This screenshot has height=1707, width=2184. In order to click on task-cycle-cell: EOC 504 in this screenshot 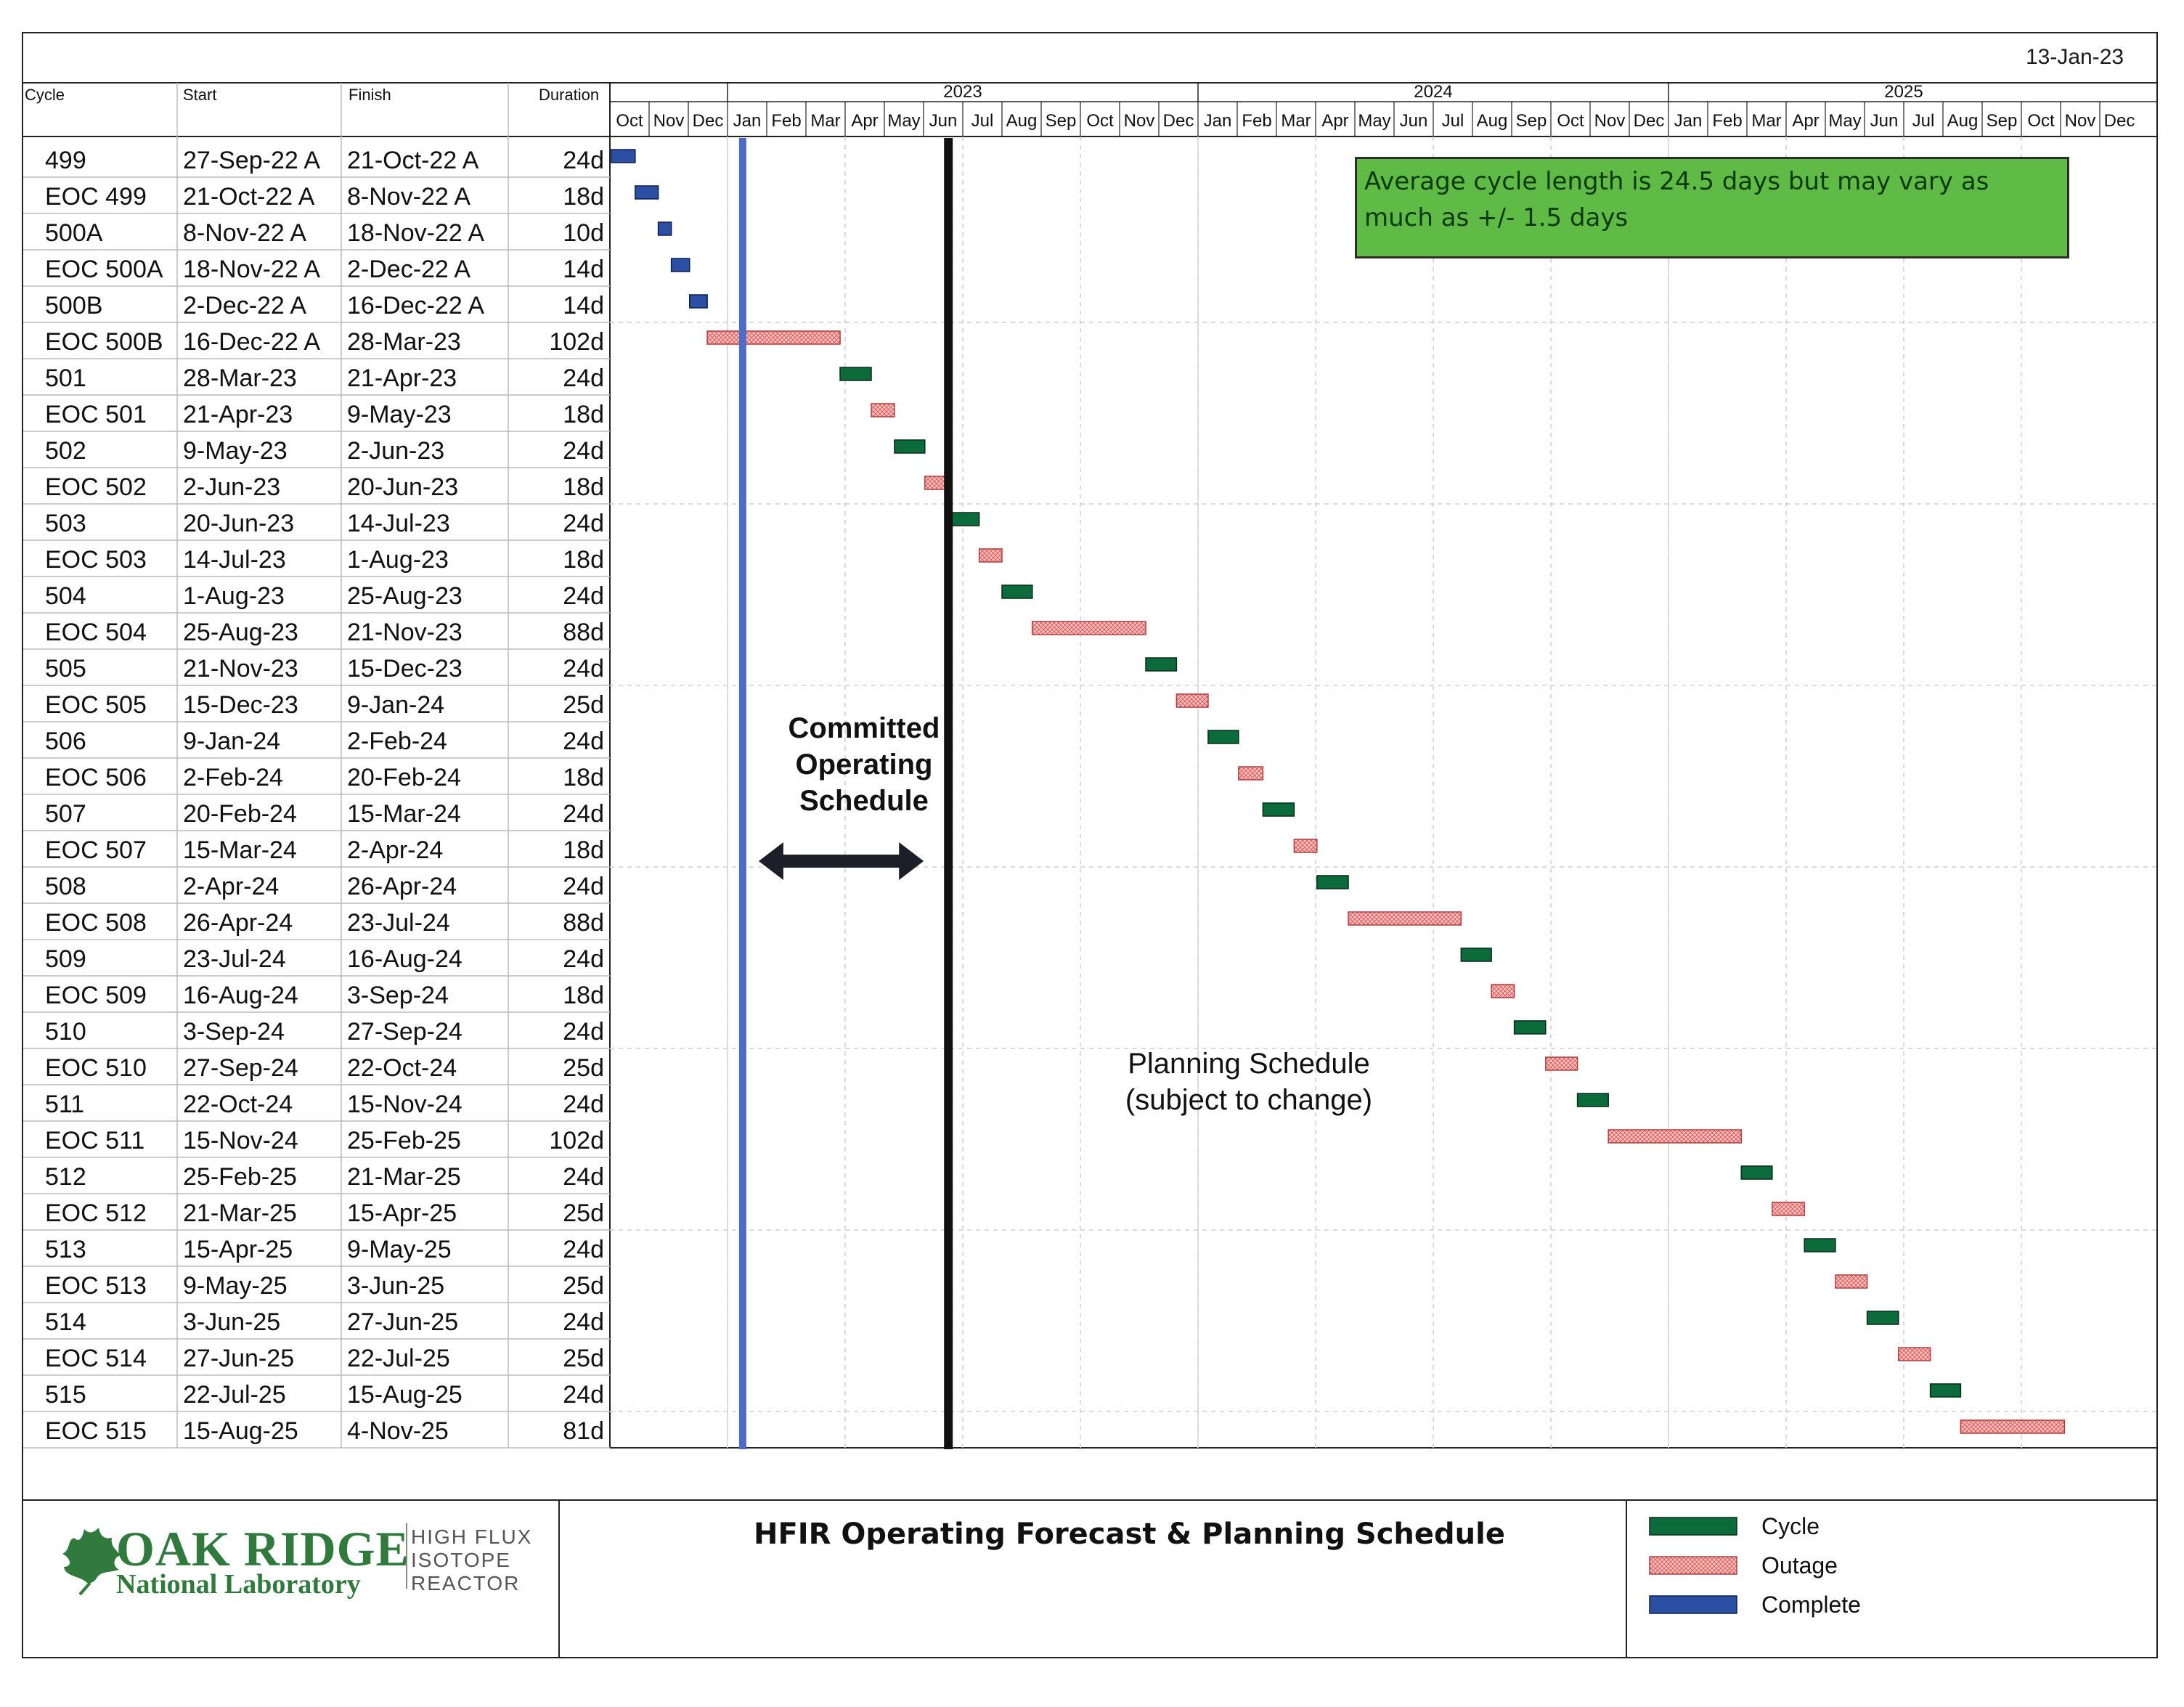, I will do `click(96, 632)`.